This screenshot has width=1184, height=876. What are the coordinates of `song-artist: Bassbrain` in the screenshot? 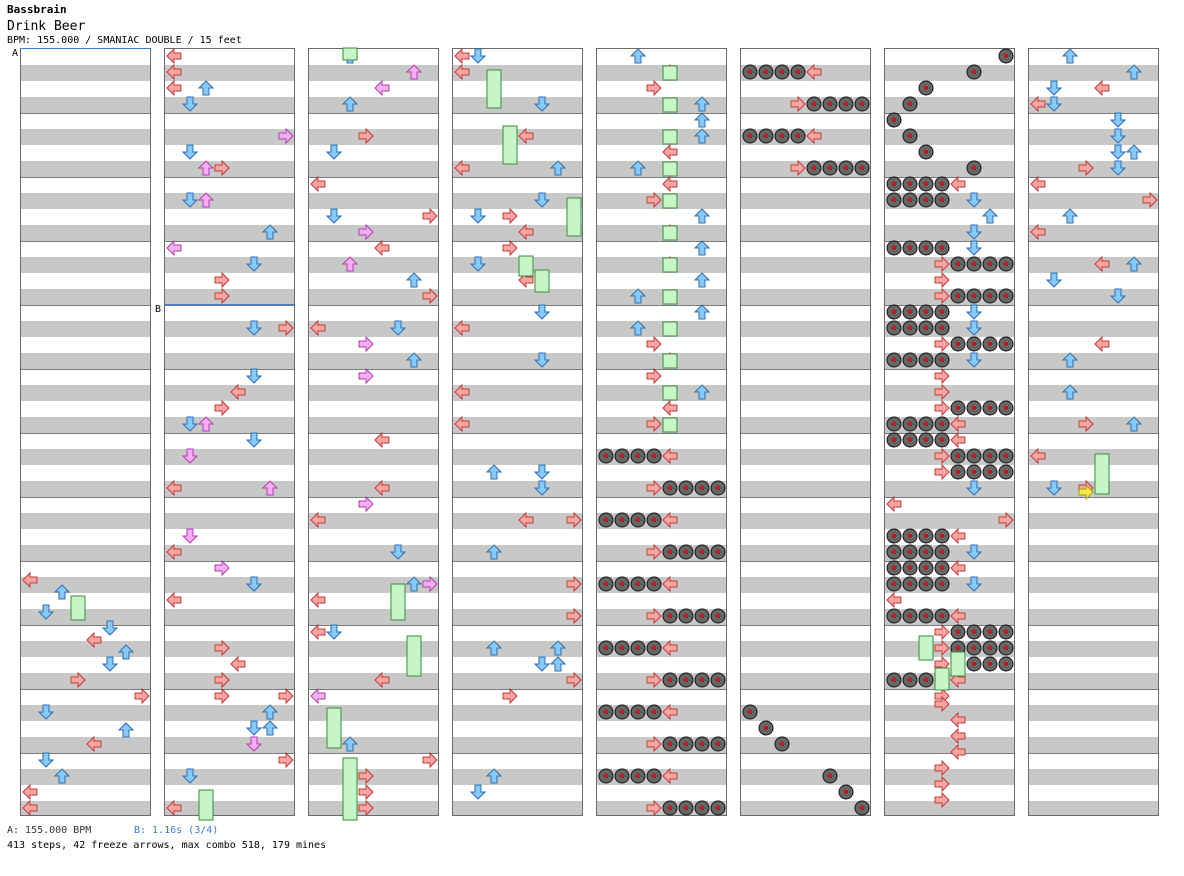 It's located at (37, 9).